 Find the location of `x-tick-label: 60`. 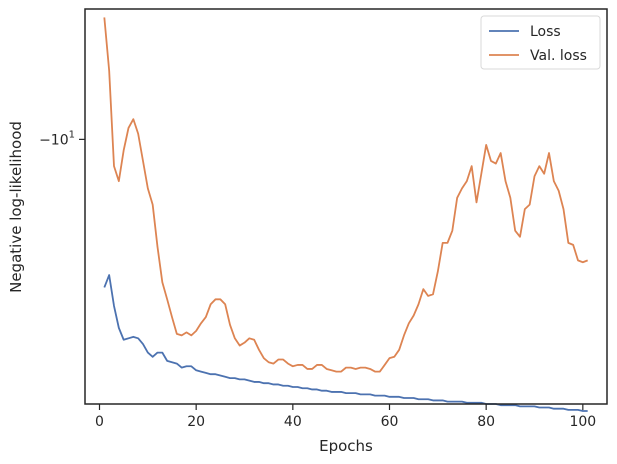

x-tick-label: 60 is located at coordinates (390, 422).